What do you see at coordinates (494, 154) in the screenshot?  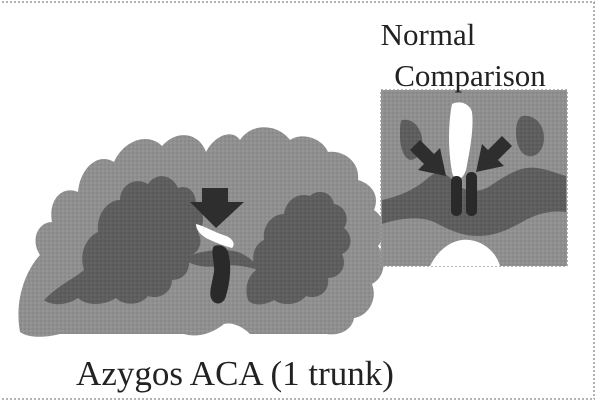 I see `inset-arrow-right-icon` at bounding box center [494, 154].